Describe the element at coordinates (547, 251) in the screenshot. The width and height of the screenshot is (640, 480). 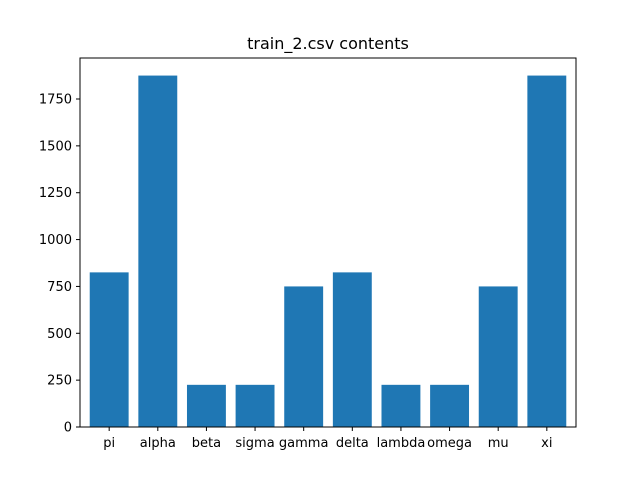
I see `bar-xi` at that location.